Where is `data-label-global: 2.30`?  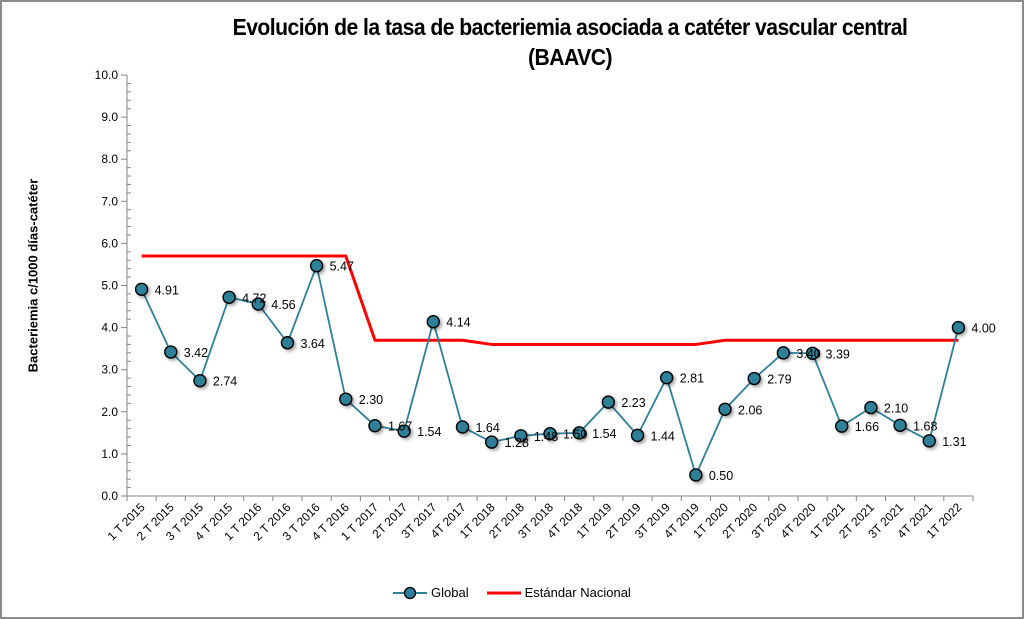
data-label-global: 2.30 is located at coordinates (371, 400).